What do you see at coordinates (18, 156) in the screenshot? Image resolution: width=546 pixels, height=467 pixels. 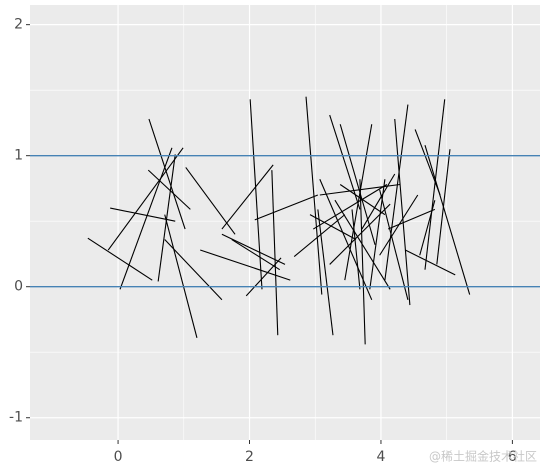 I see `y-tick-label: 1` at bounding box center [18, 156].